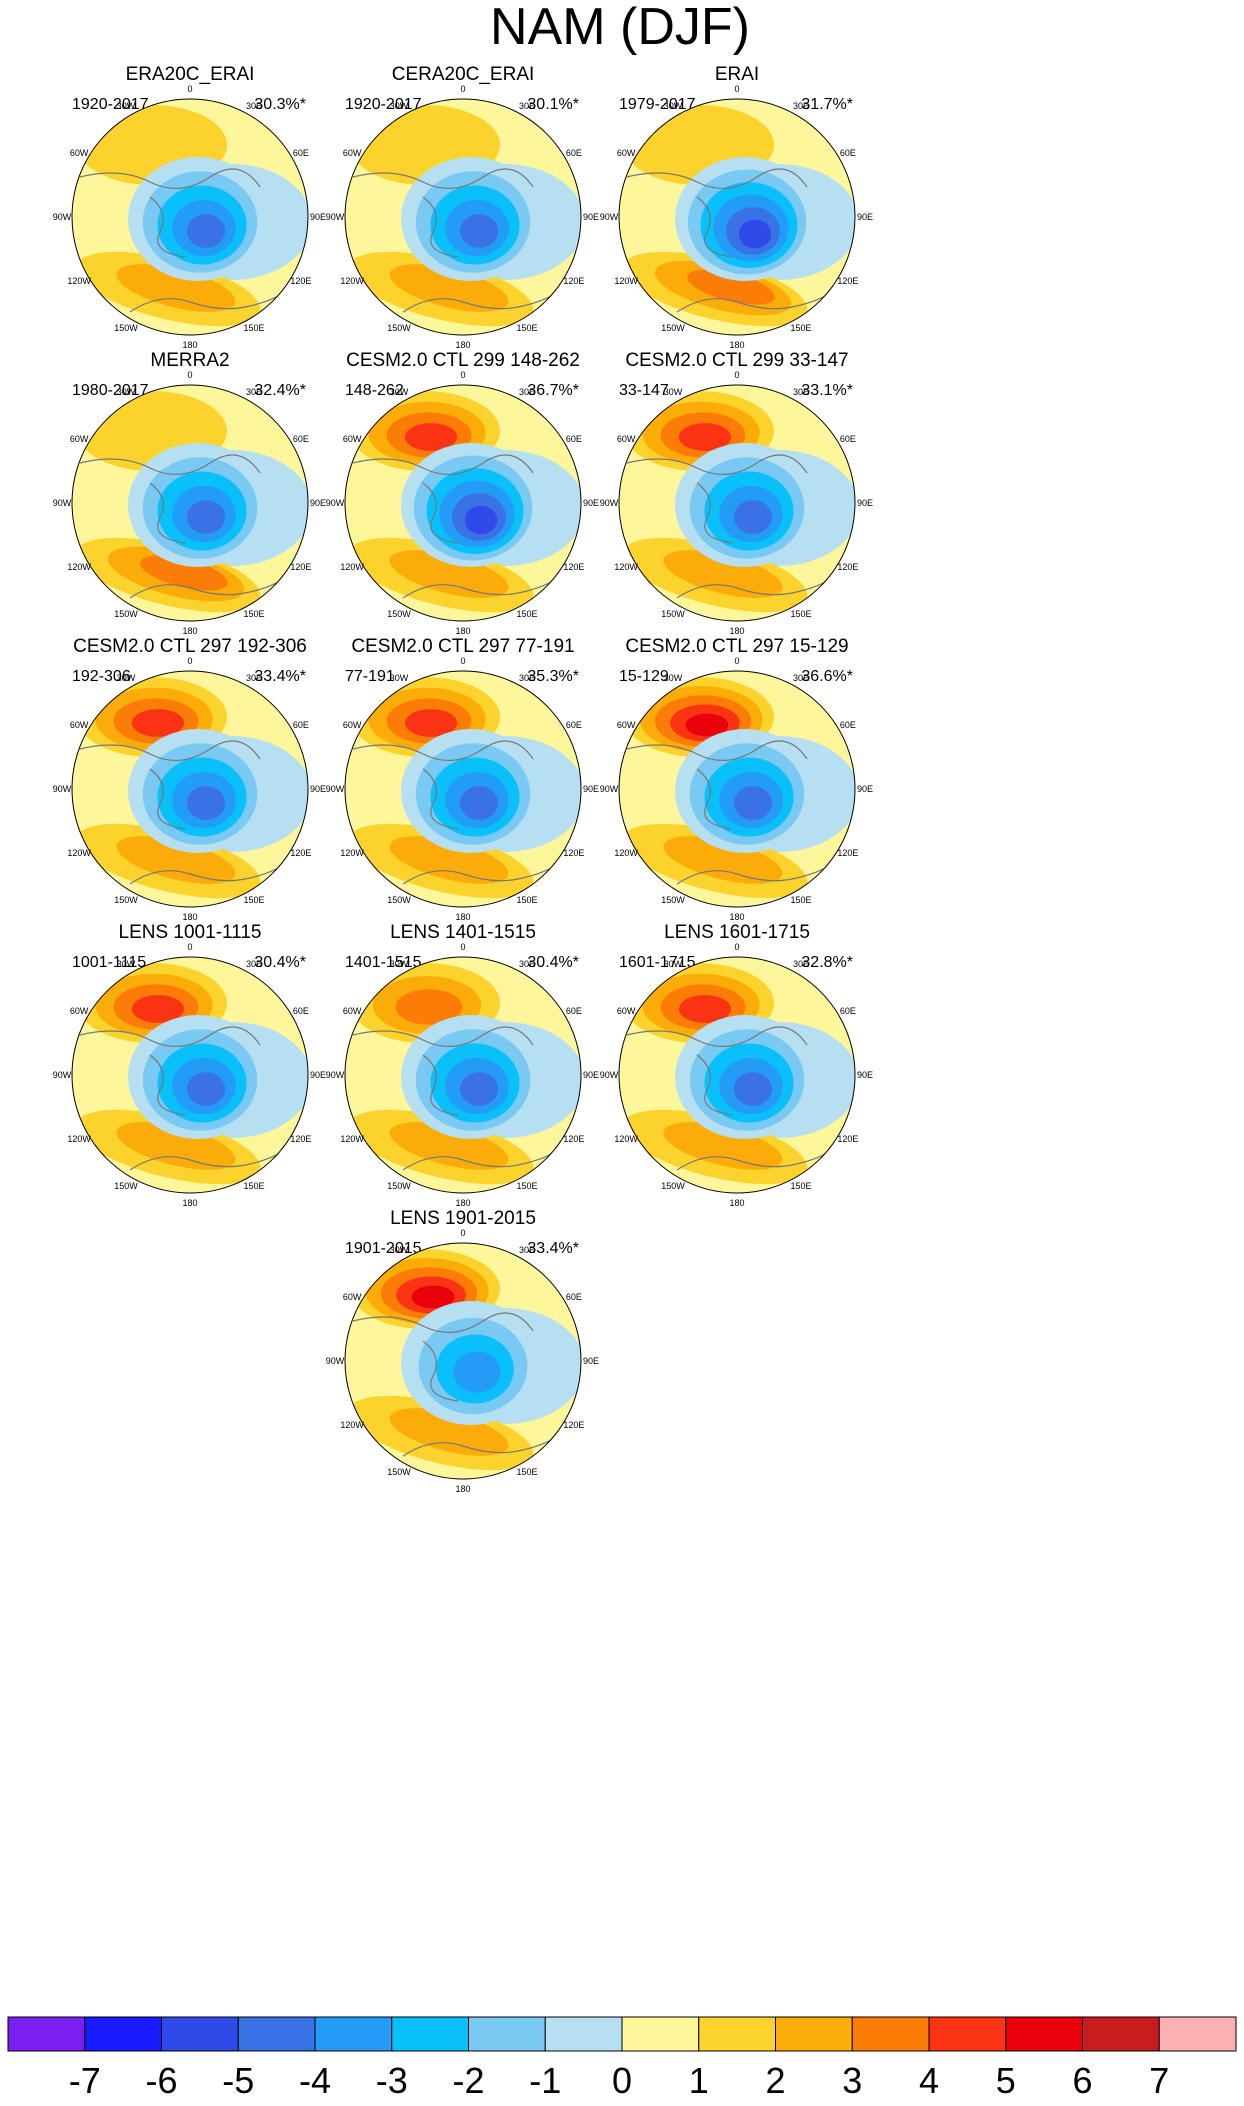 The width and height of the screenshot is (1244, 2106). I want to click on panel-title: CESM2.0 CTL 299 33-147, so click(736, 360).